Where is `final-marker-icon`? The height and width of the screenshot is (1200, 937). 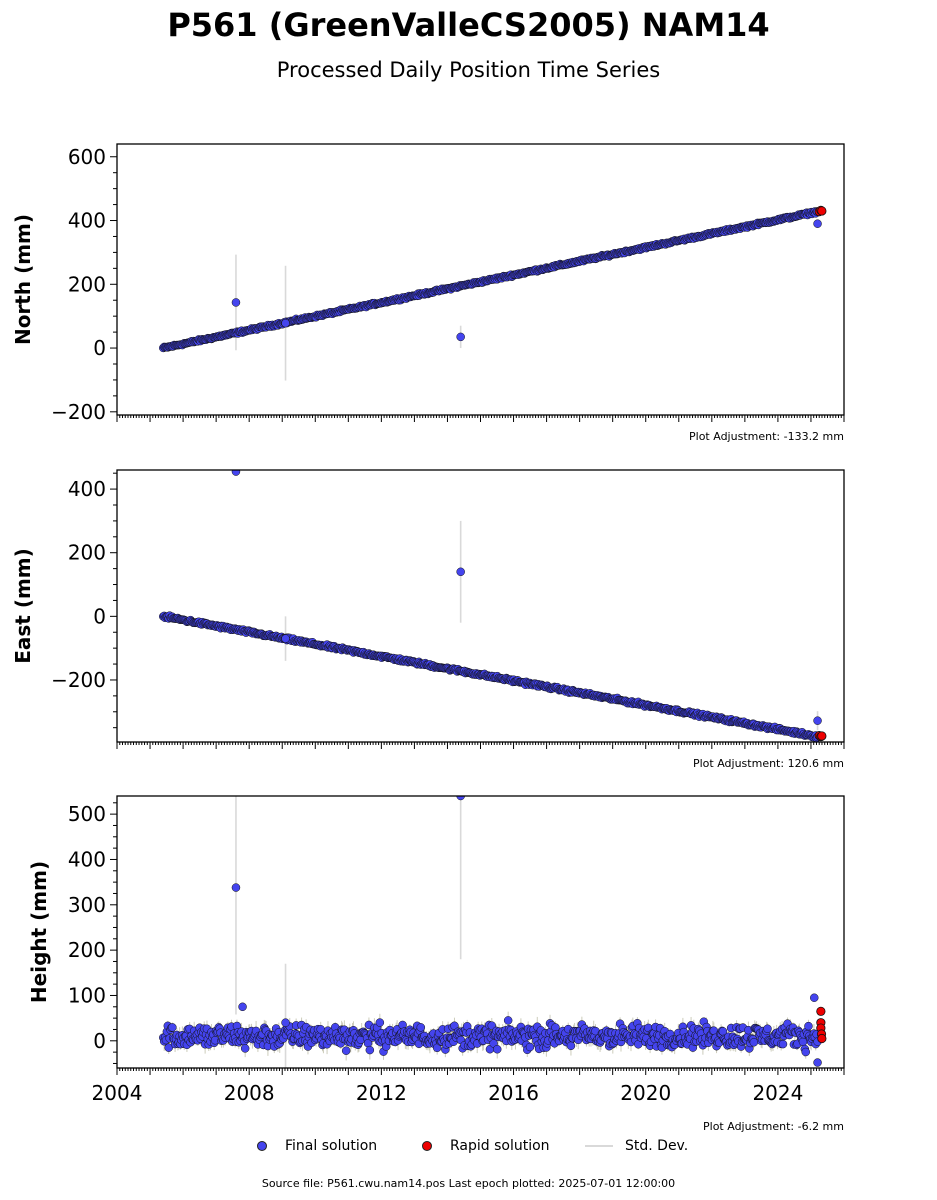
final-marker-icon is located at coordinates (262, 1146).